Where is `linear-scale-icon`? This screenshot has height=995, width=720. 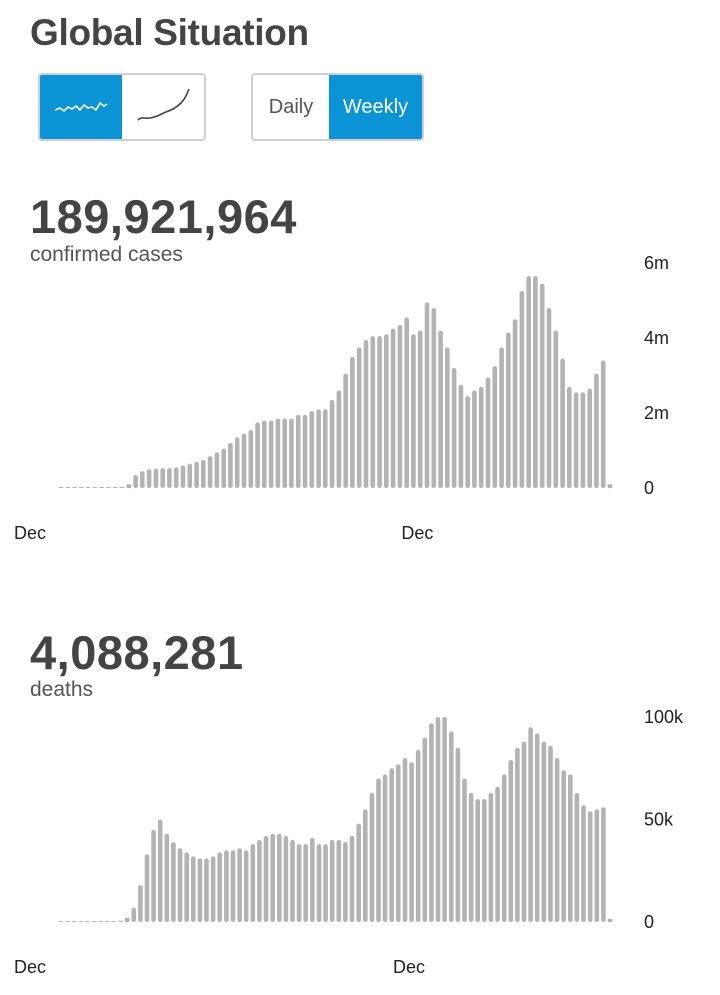 linear-scale-icon is located at coordinates (81, 107).